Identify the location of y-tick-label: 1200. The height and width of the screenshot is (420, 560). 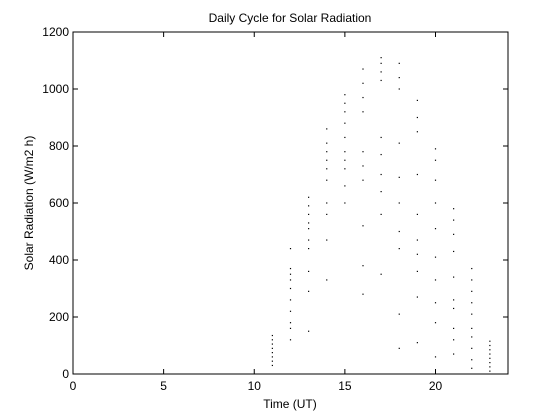
(55, 32).